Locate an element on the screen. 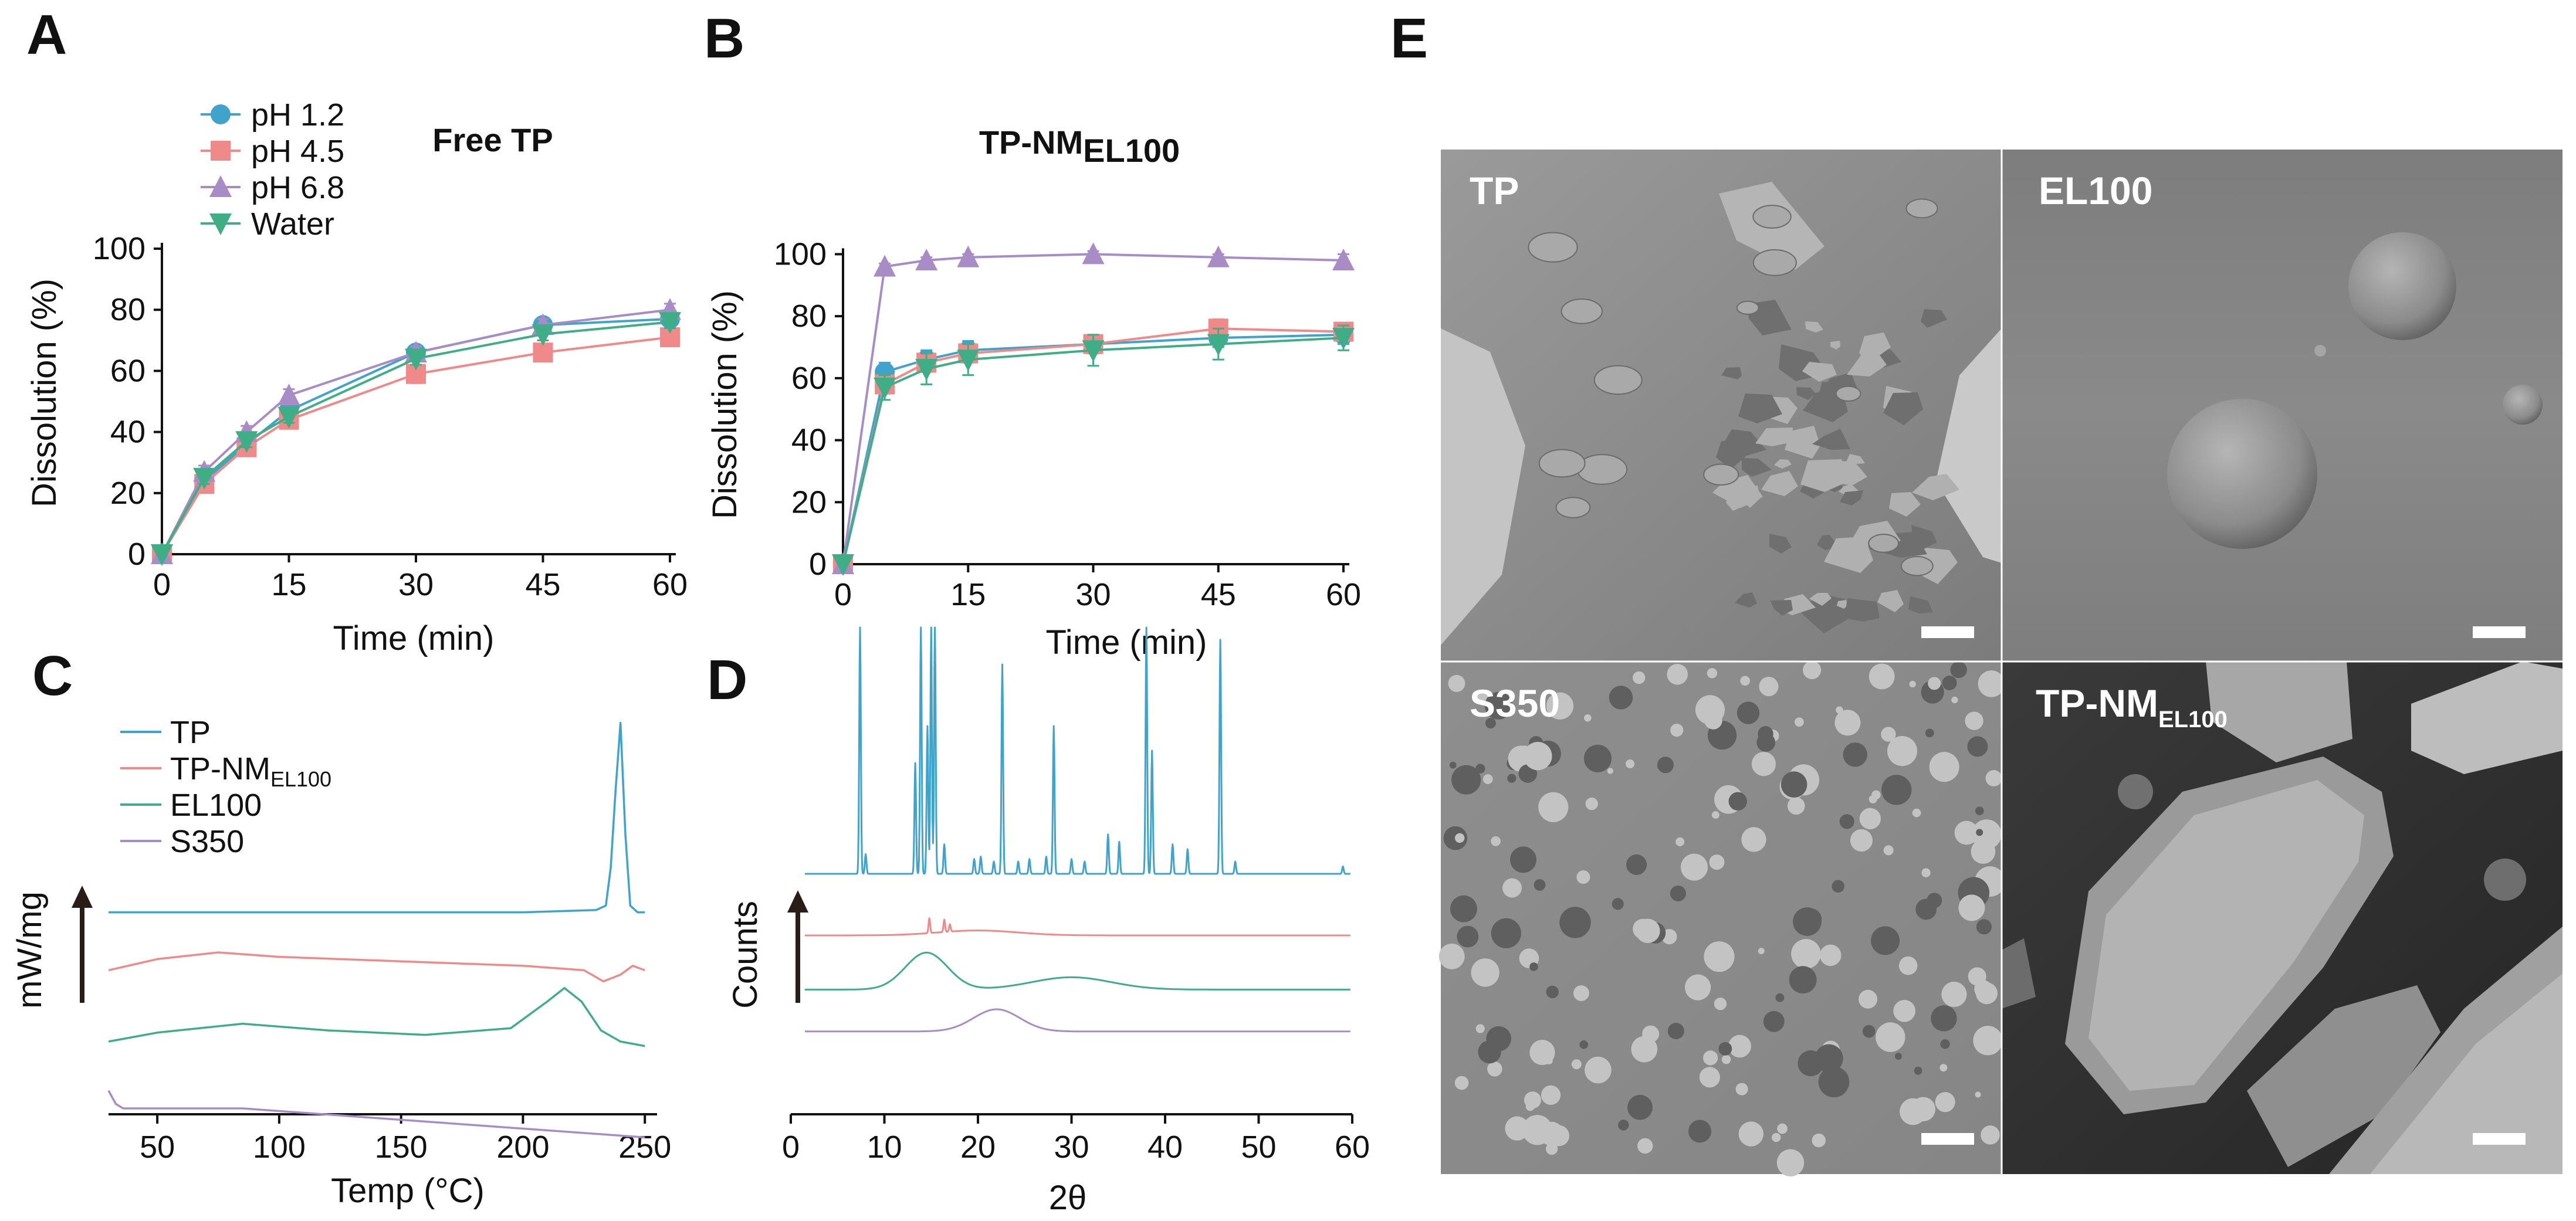  sem-image-s350: S350 is located at coordinates (1722, 918).